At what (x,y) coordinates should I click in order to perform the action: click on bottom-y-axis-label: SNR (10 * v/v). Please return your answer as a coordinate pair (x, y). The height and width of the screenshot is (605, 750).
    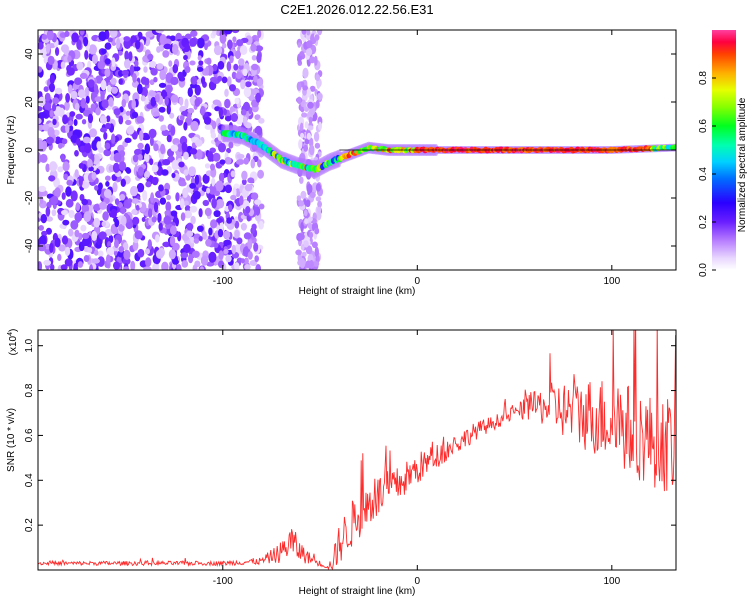
    Looking at the image, I should click on (11, 440).